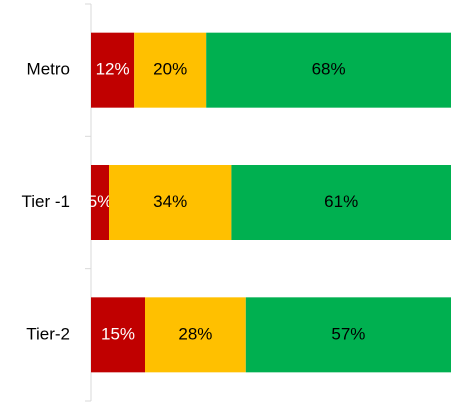 The width and height of the screenshot is (461, 407). I want to click on data-label: 61%, so click(341, 201).